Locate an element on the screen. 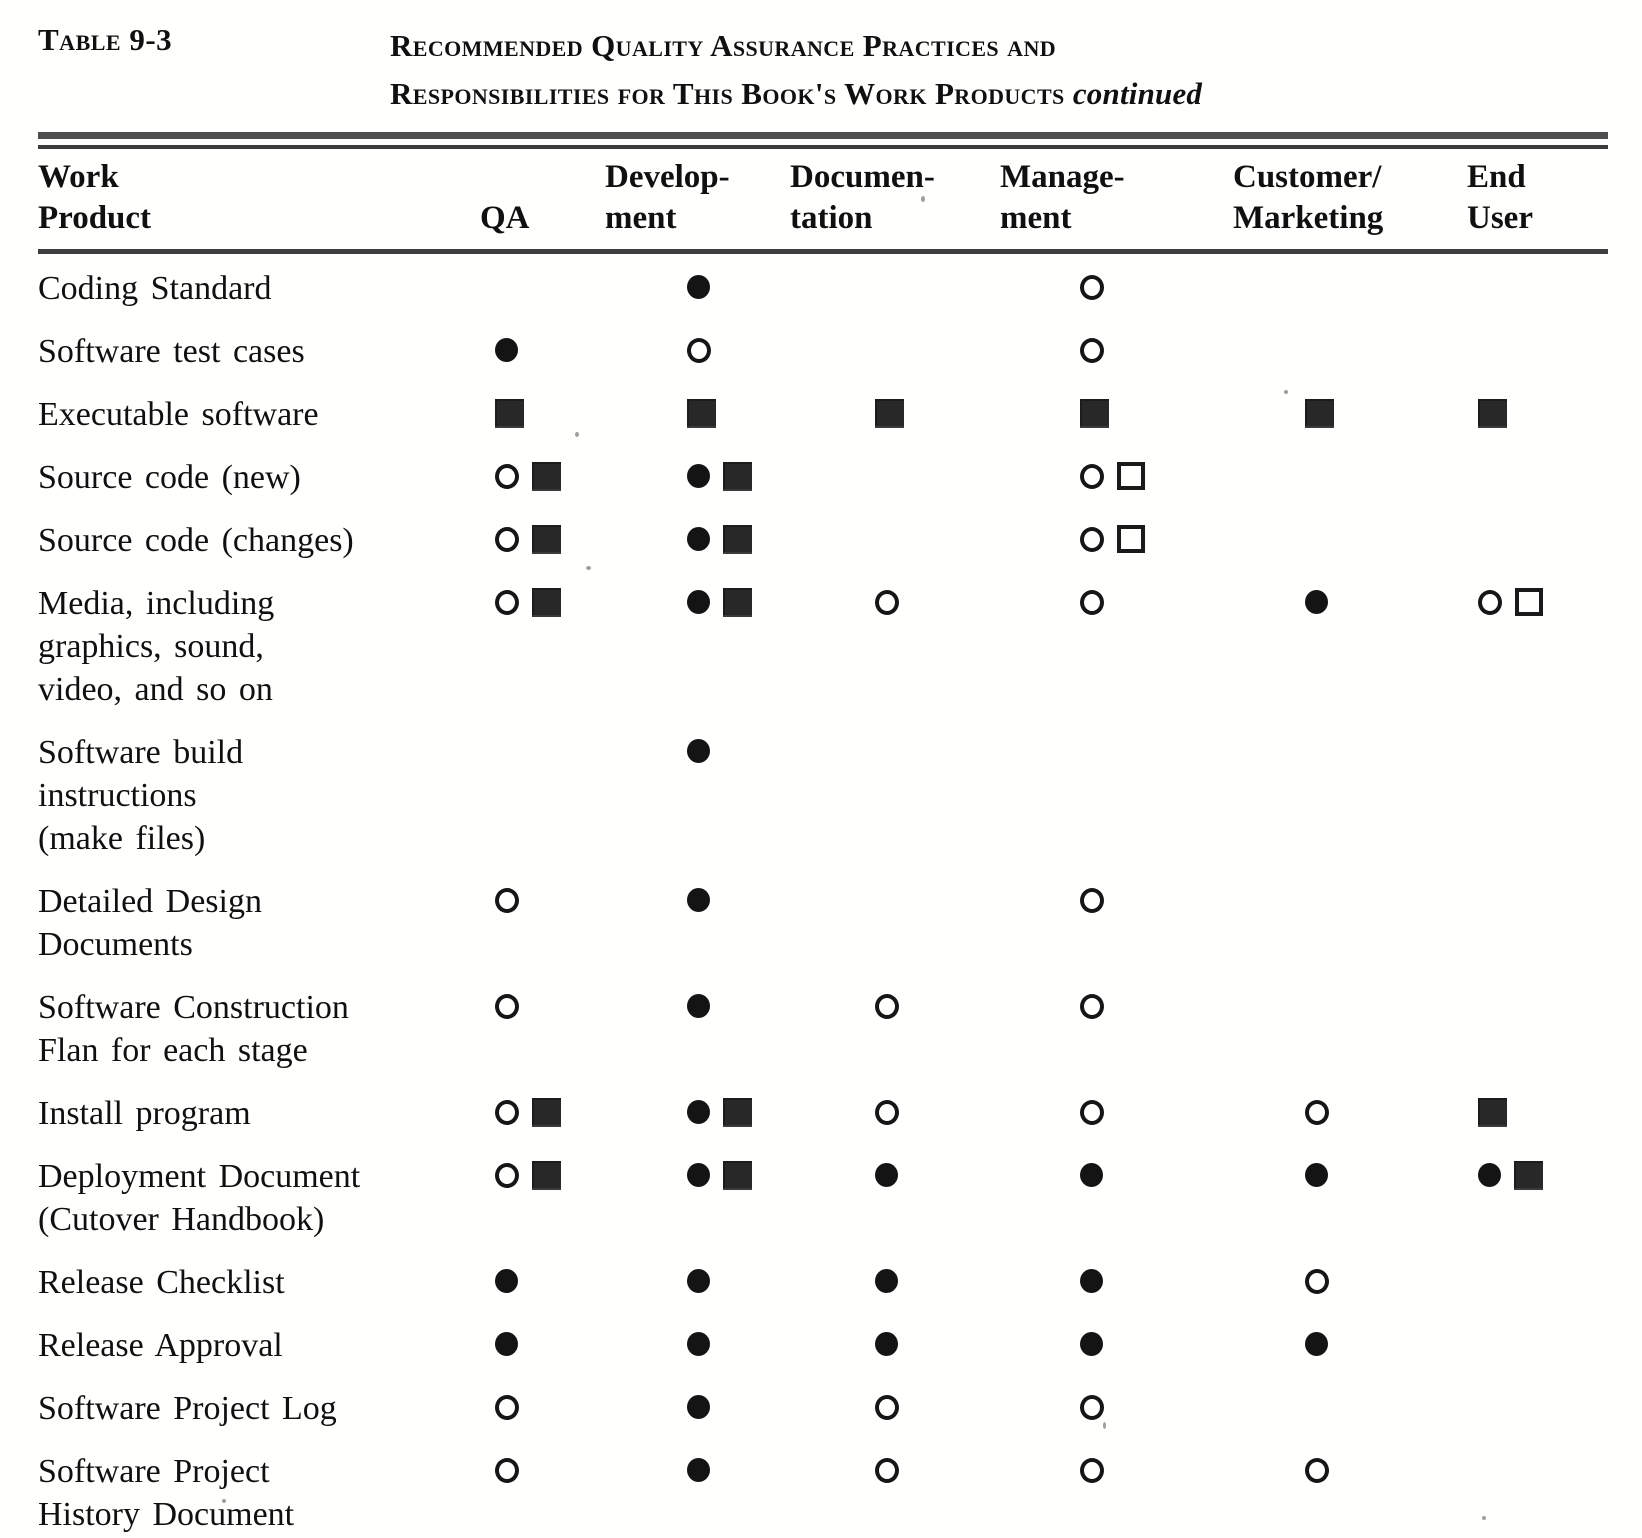  column-header-qa: QA is located at coordinates (505, 218).